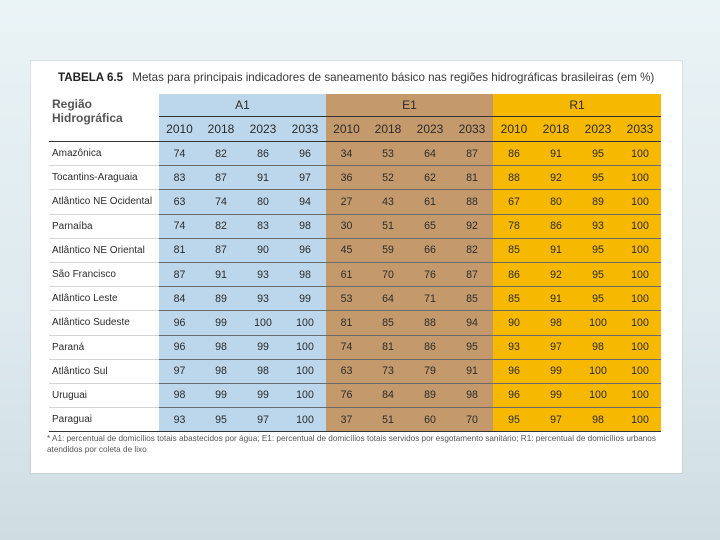 The height and width of the screenshot is (540, 720). What do you see at coordinates (472, 323) in the screenshot?
I see `cell-e1: 94` at bounding box center [472, 323].